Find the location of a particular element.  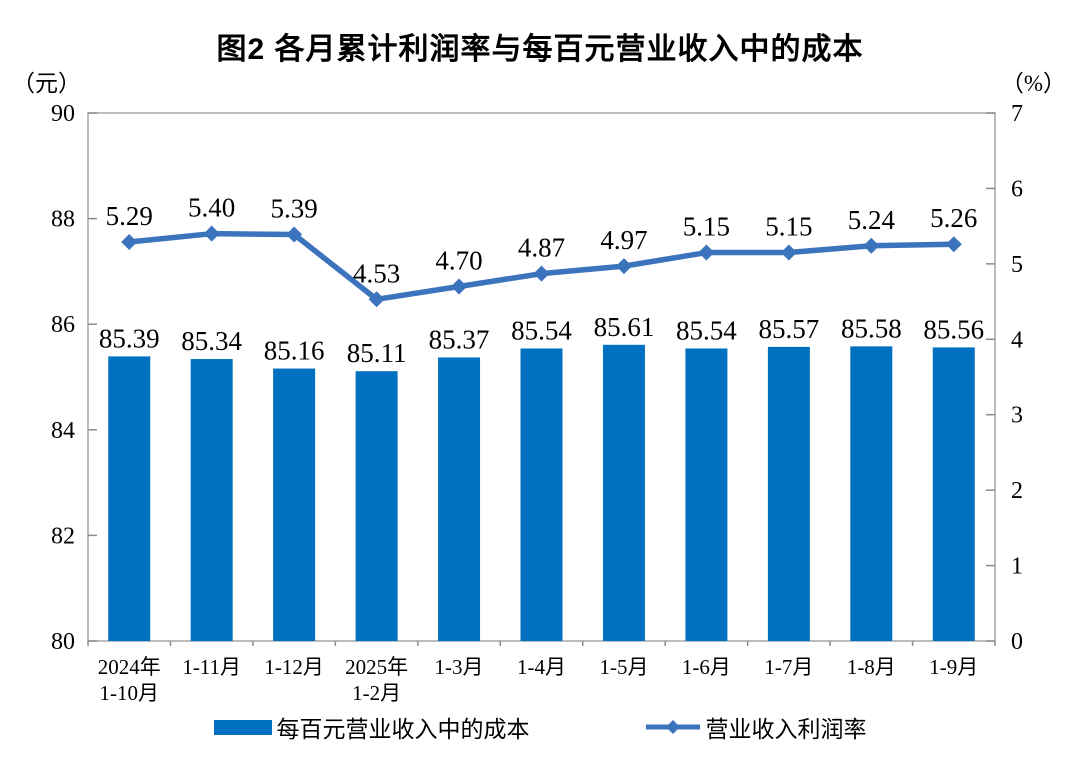

right-axis-tick-label: 0 is located at coordinates (1017, 642).